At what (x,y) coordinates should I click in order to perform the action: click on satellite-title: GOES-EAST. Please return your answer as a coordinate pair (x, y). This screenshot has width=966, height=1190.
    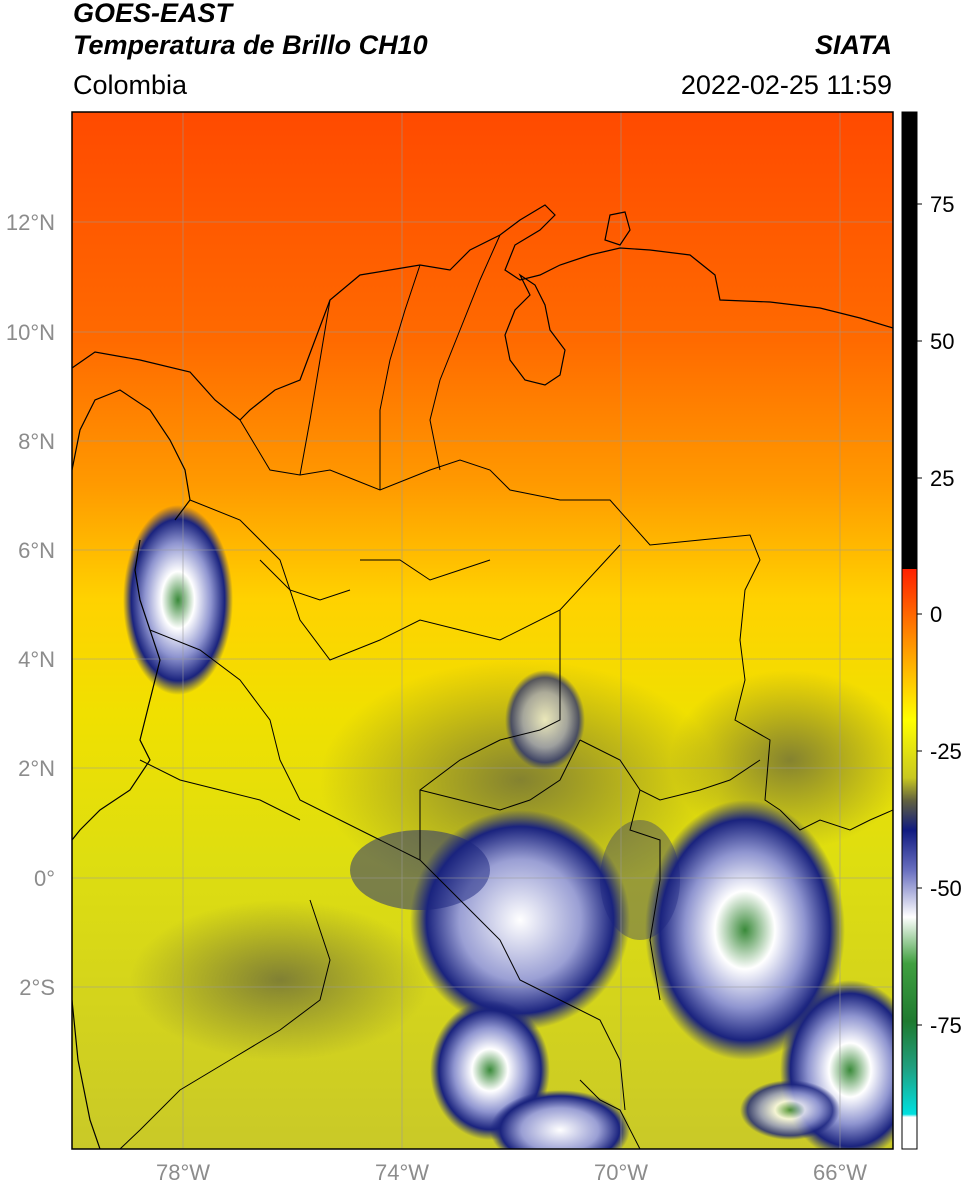
    Looking at the image, I should click on (153, 14).